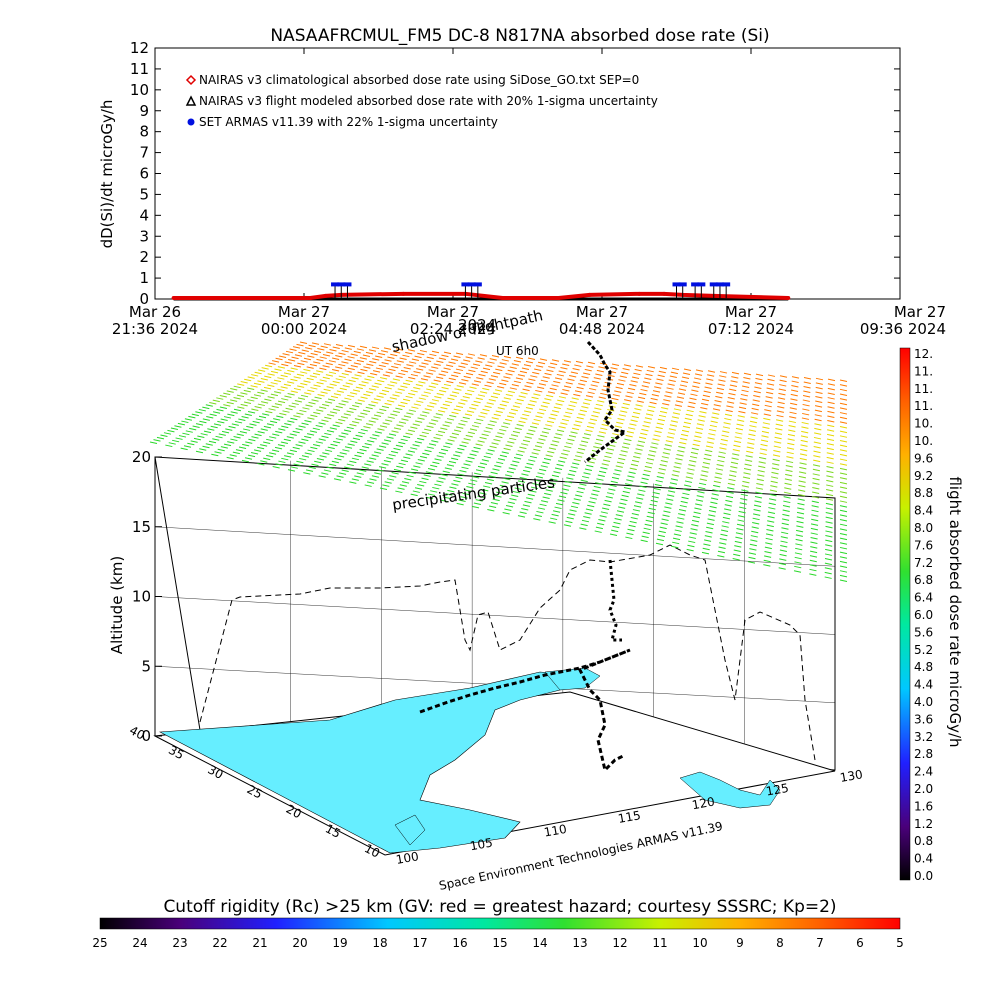  What do you see at coordinates (923, 632) in the screenshot?
I see `dose-tick-label: 5.6` at bounding box center [923, 632].